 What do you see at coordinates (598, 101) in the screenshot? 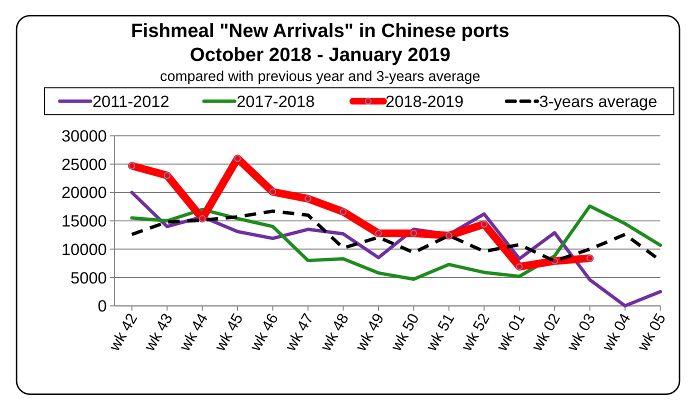
I see `legend-label: 3-years average` at bounding box center [598, 101].